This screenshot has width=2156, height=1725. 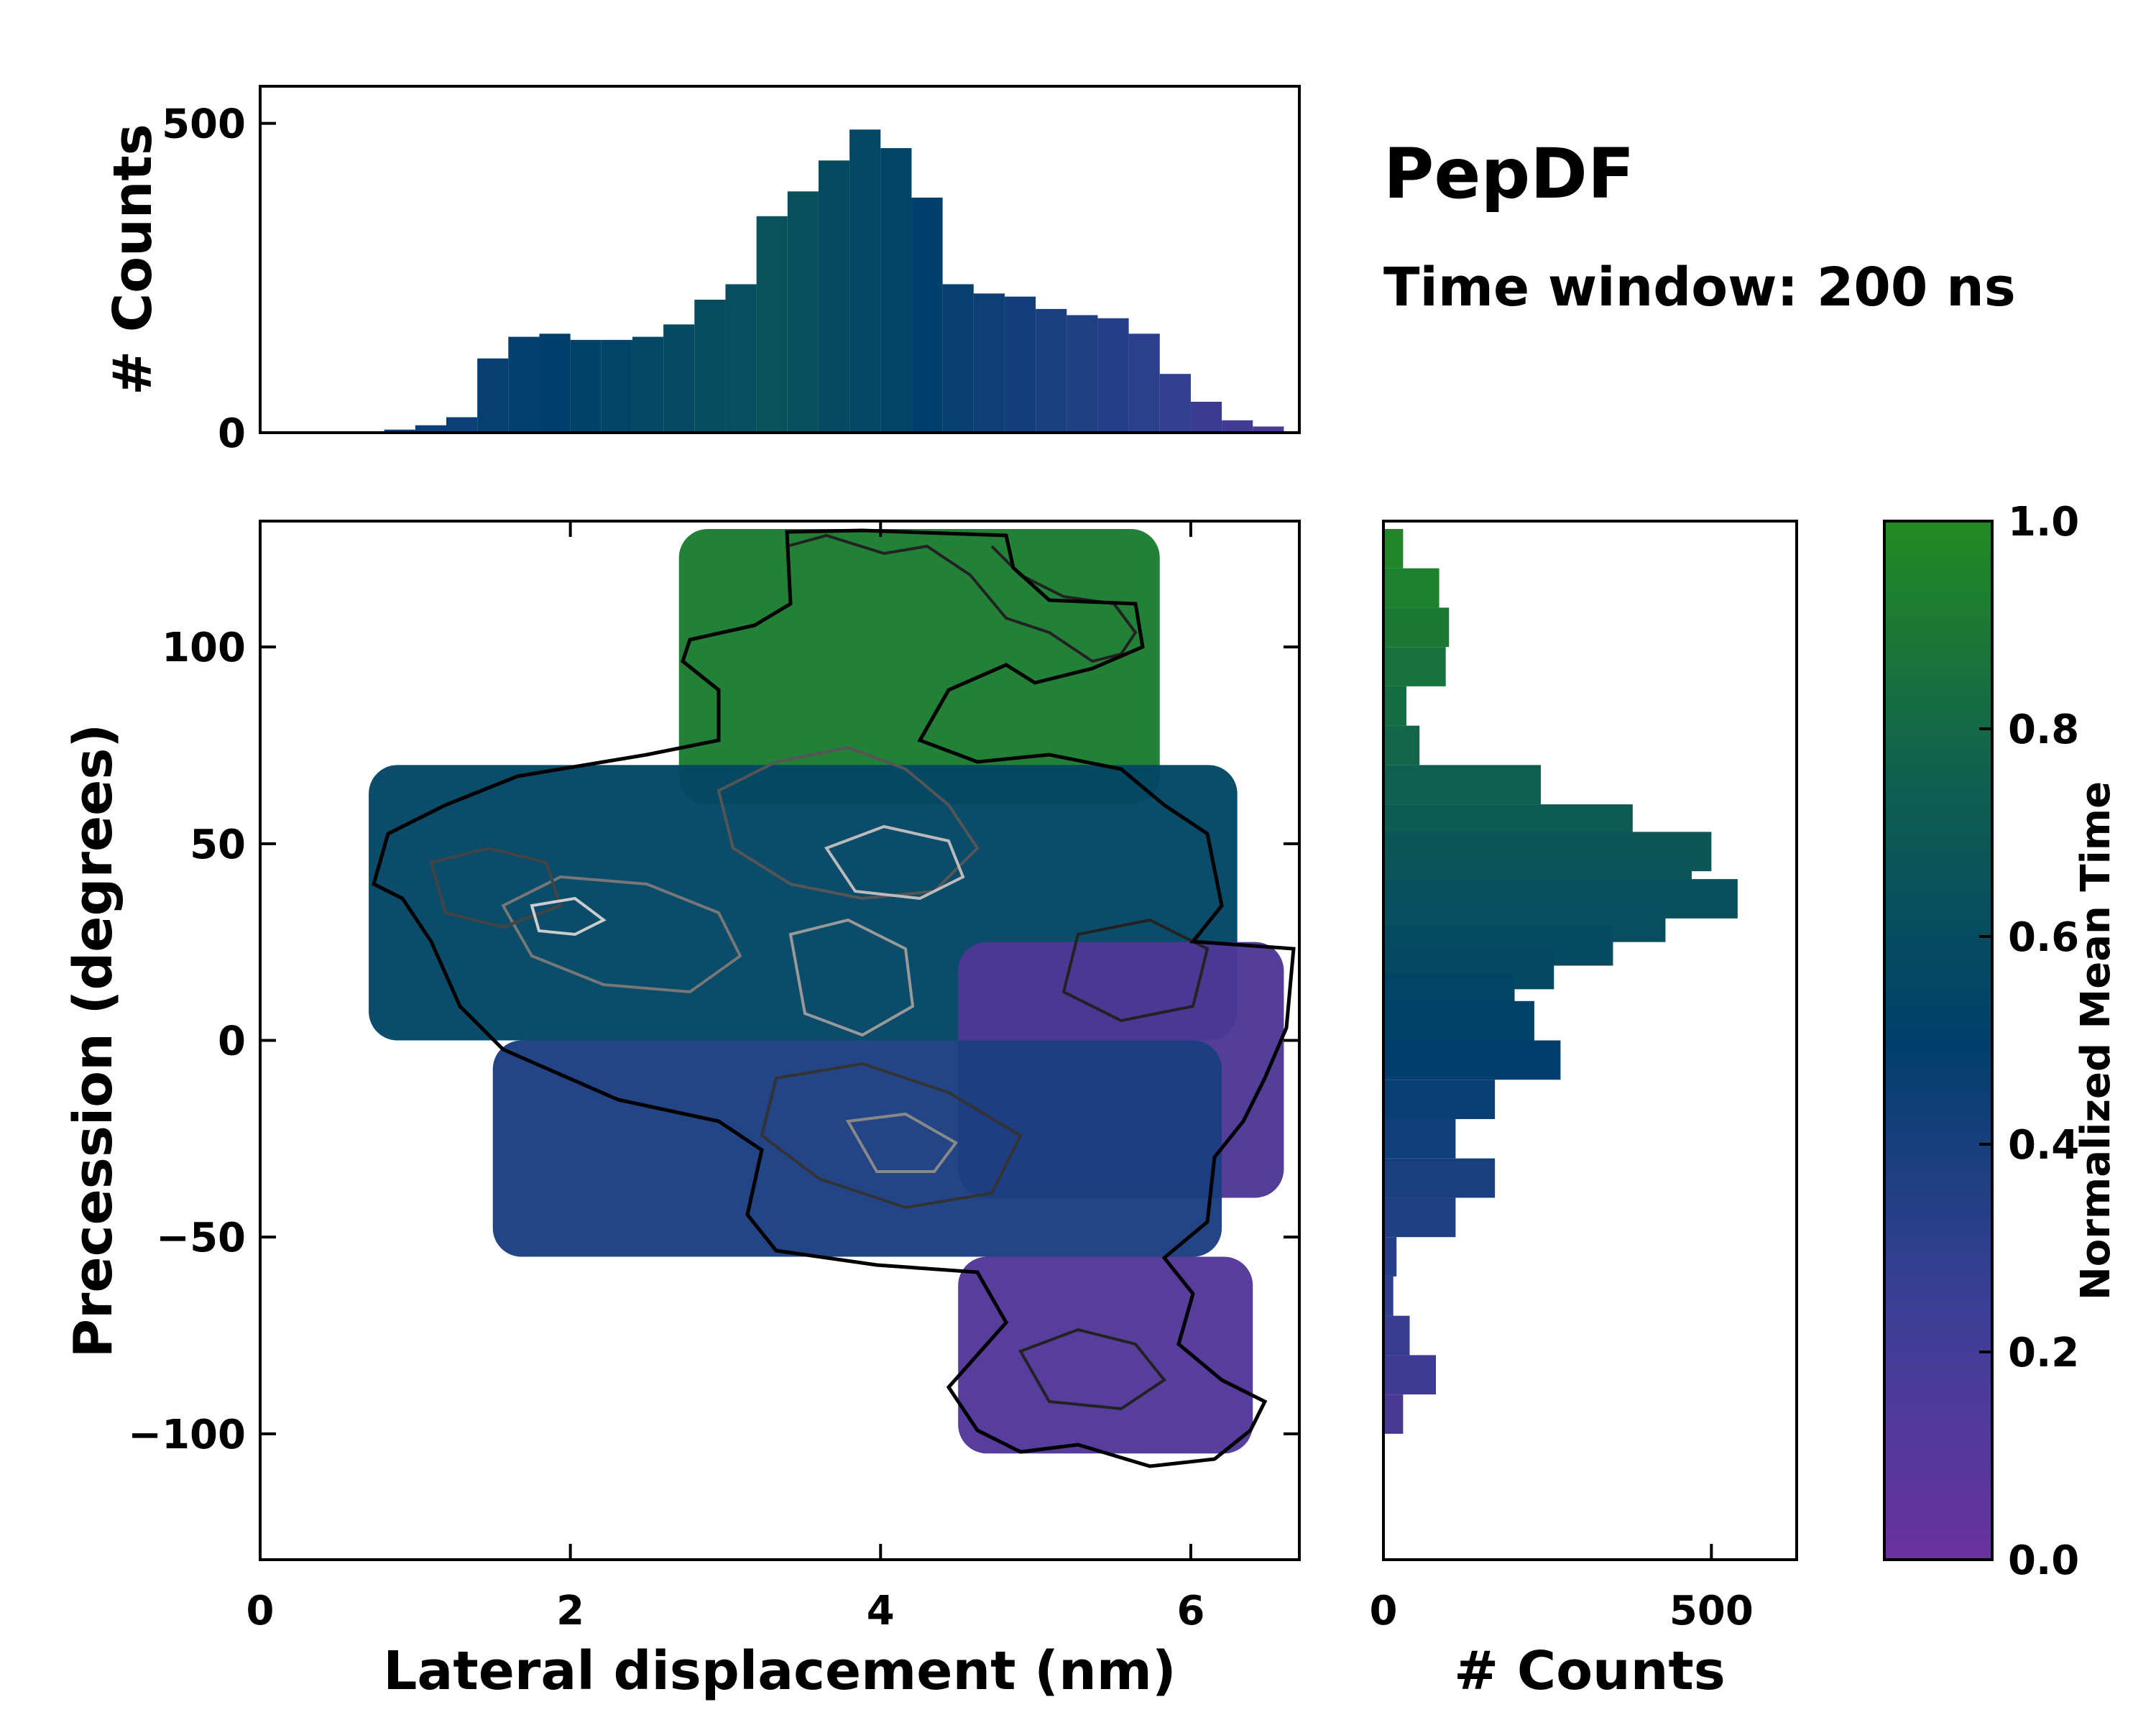 I want to click on colorbar-tick-label: 0.6, so click(x=2044, y=937).